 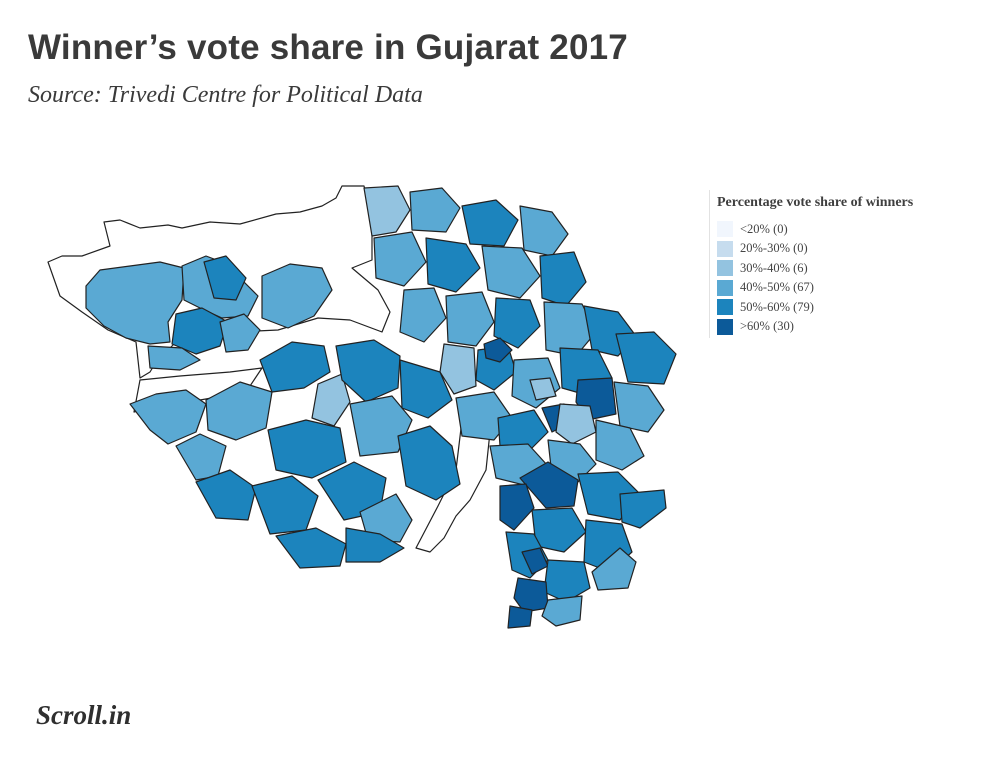 I want to click on south-navsari, so click(x=531, y=595).